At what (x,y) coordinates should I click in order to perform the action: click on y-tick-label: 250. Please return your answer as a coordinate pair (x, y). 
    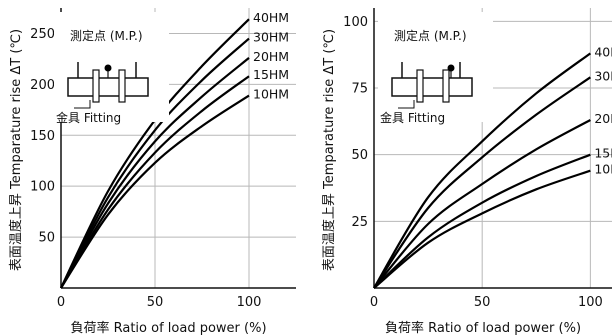
    Looking at the image, I should click on (42, 34).